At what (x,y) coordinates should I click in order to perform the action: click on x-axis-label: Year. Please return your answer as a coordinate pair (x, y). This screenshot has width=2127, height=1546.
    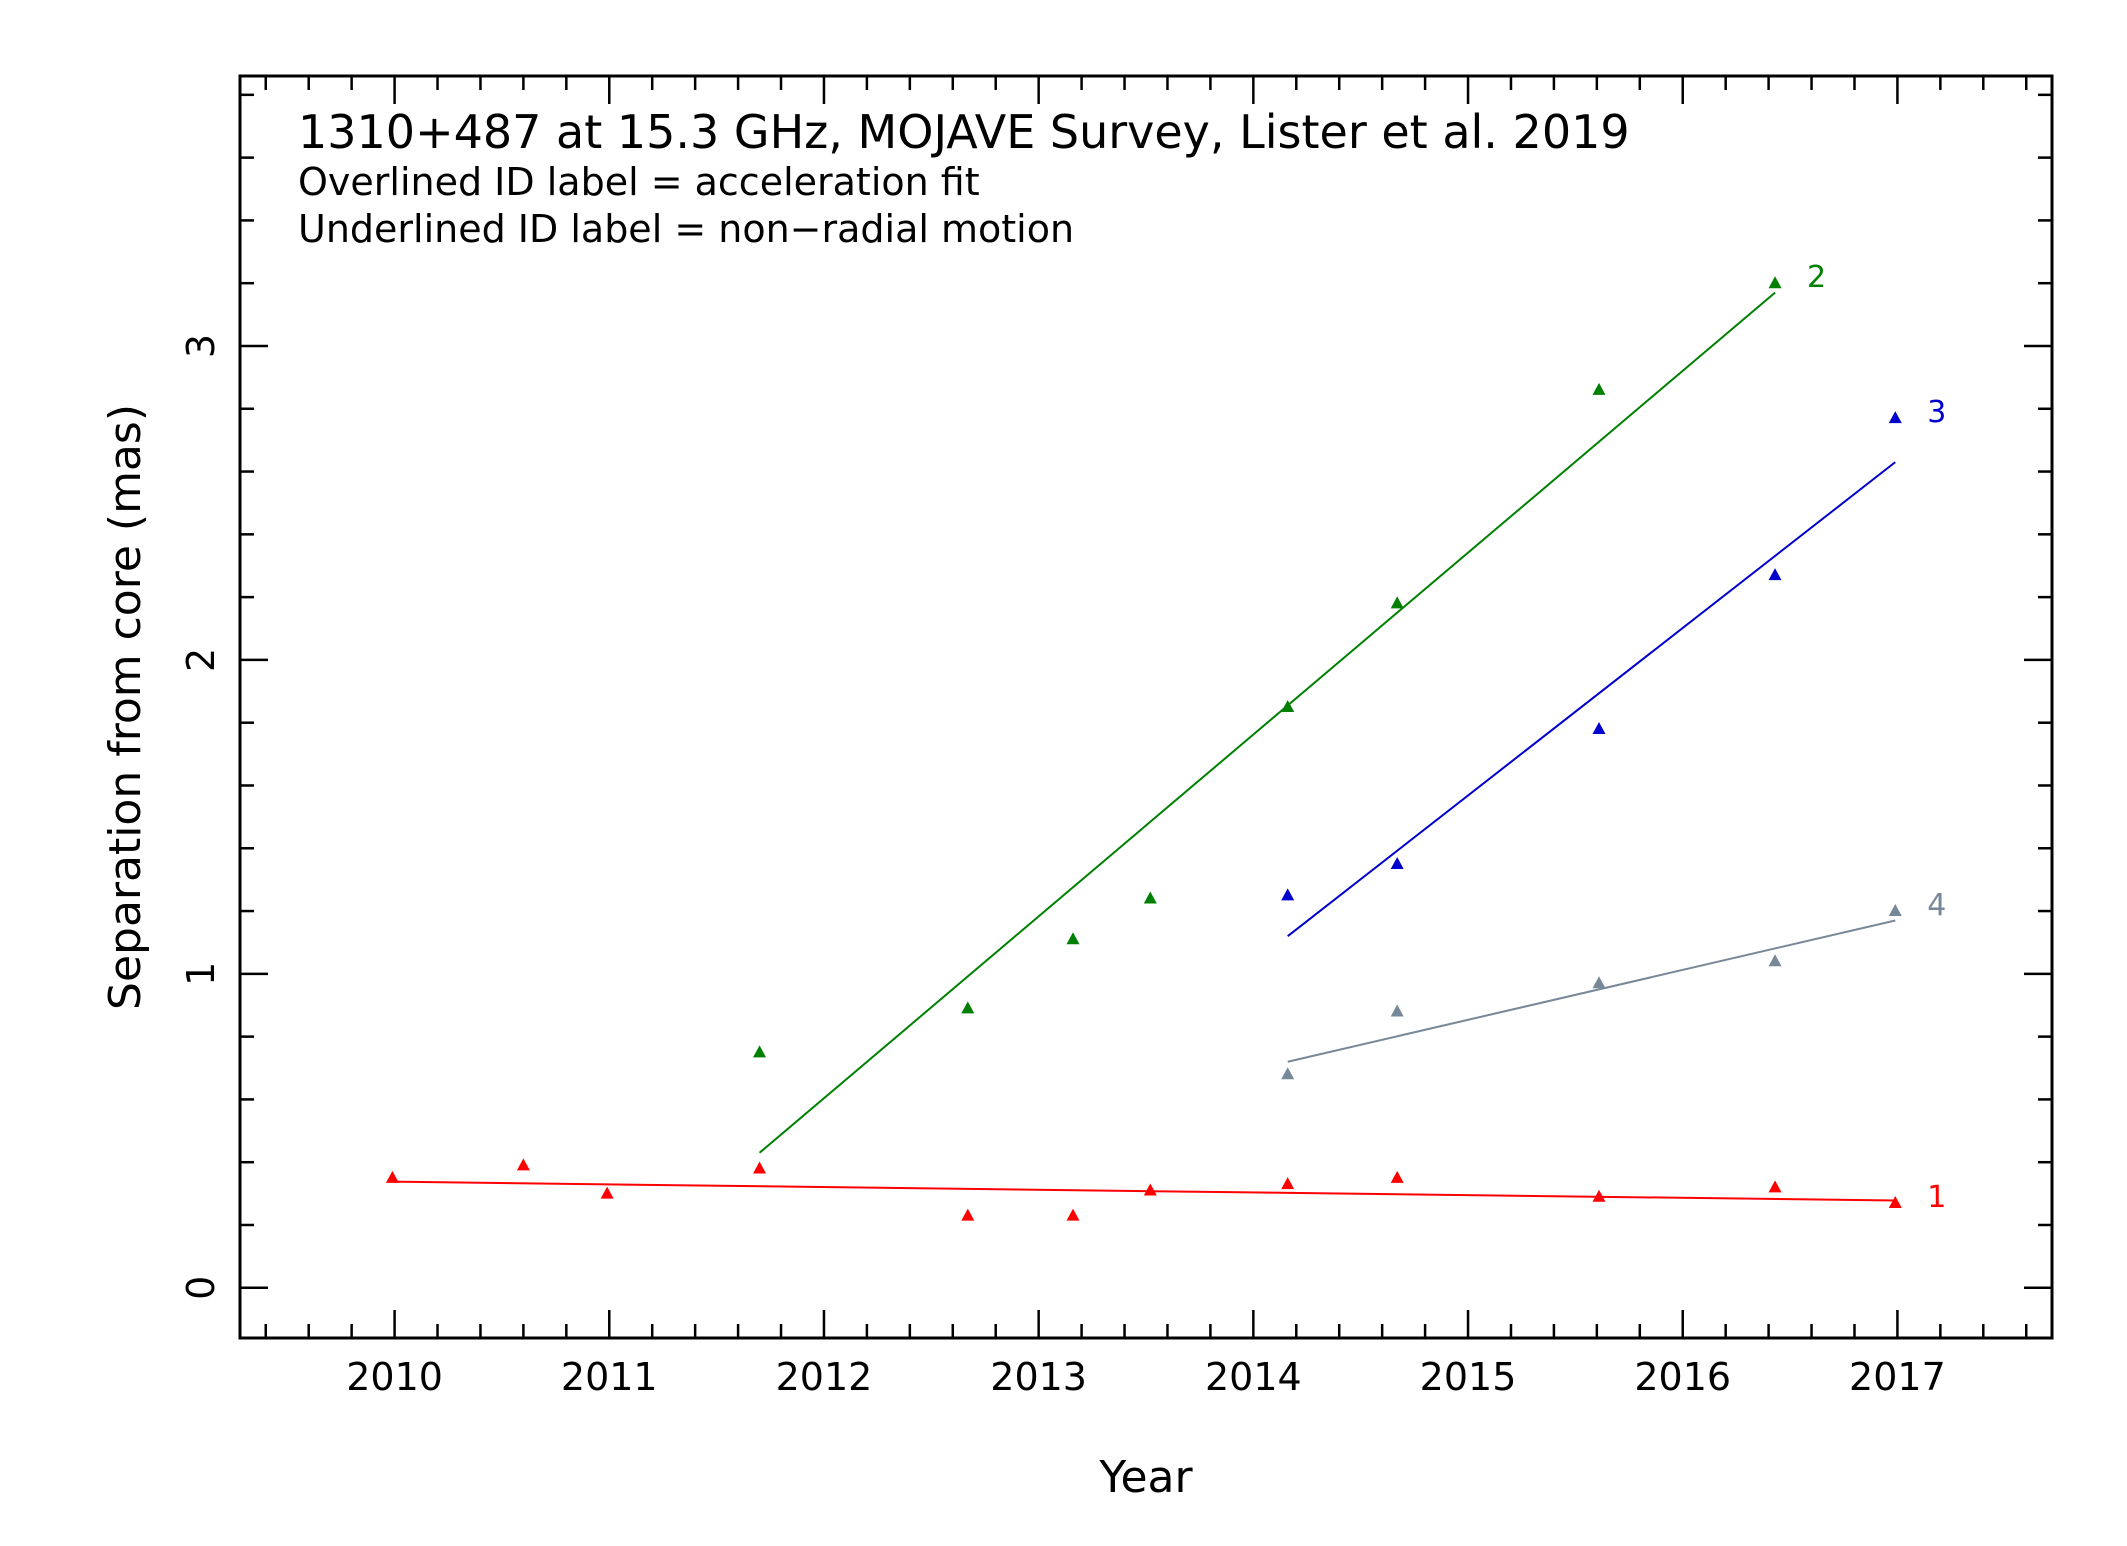
    Looking at the image, I should click on (1145, 1477).